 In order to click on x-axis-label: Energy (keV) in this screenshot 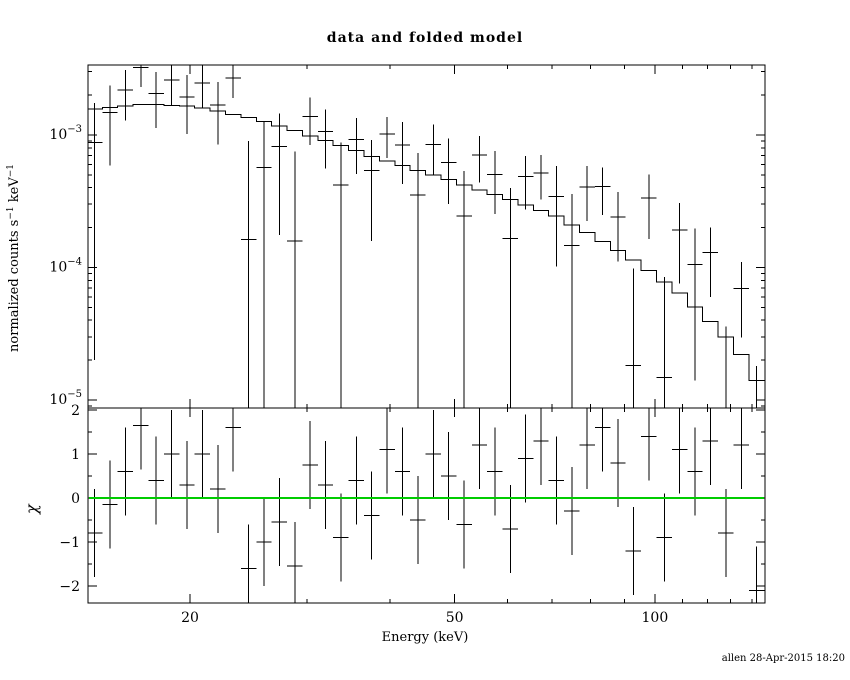, I will do `click(425, 637)`.